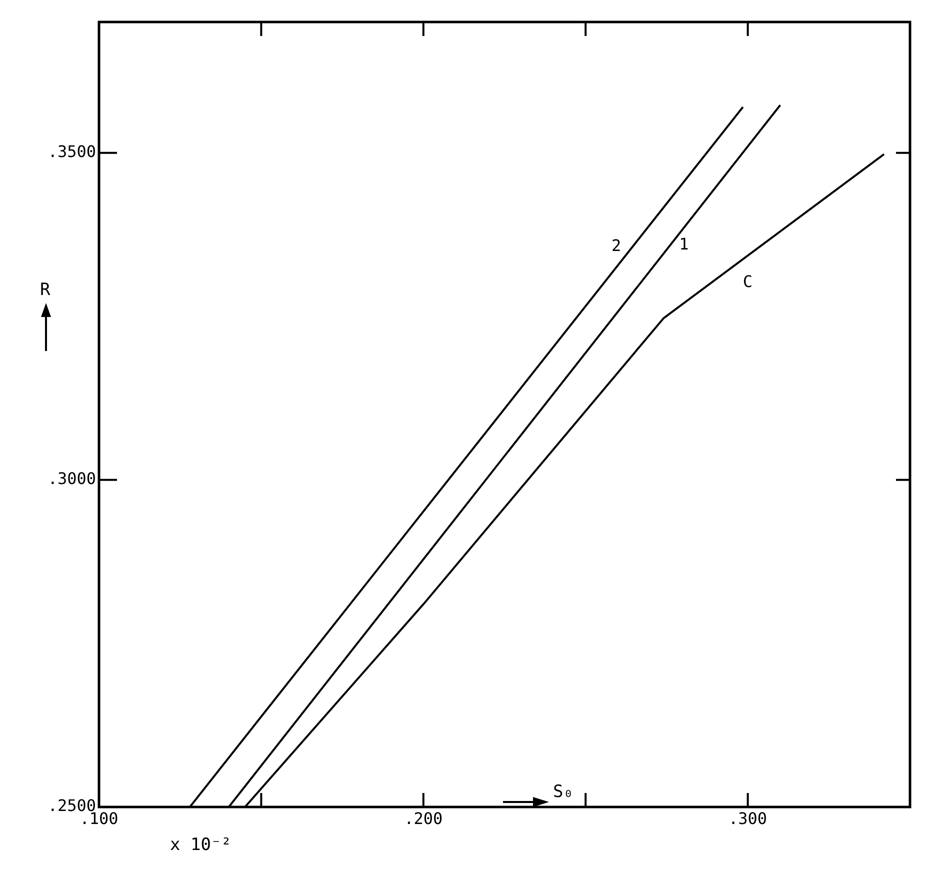 This screenshot has height=870, width=935. What do you see at coordinates (563, 792) in the screenshot?
I see `x-axis-title: S₀` at bounding box center [563, 792].